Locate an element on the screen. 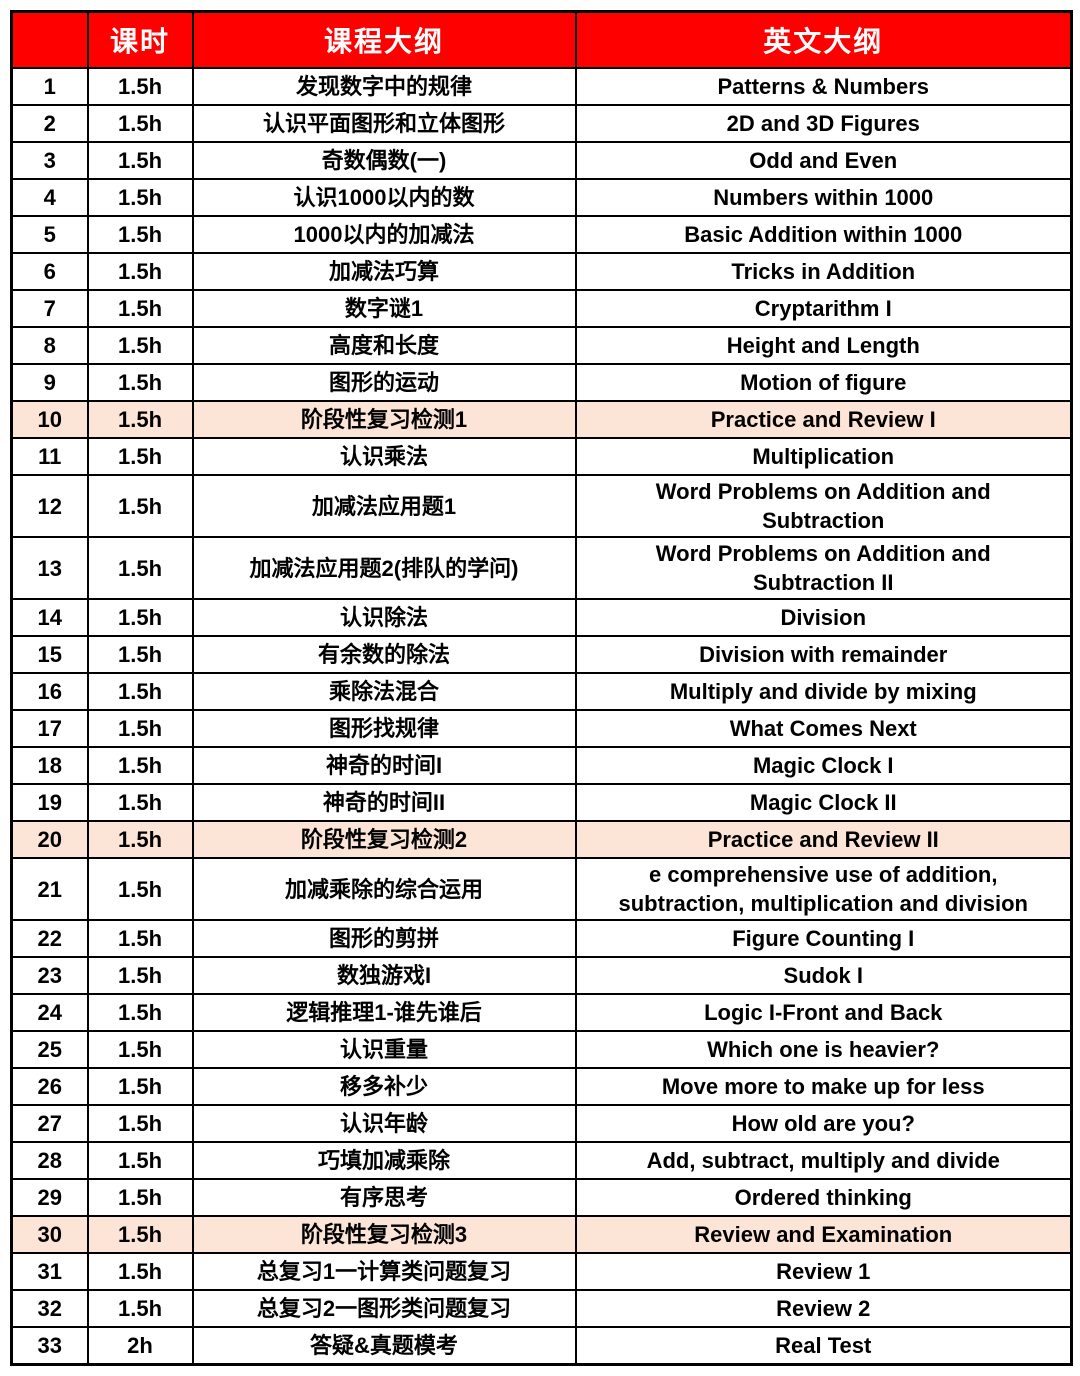 Image resolution: width=1080 pixels, height=1376 pixels. table-row: 4 1.5h 认识1000以内的数 Numbers within 1000 is located at coordinates (541, 197).